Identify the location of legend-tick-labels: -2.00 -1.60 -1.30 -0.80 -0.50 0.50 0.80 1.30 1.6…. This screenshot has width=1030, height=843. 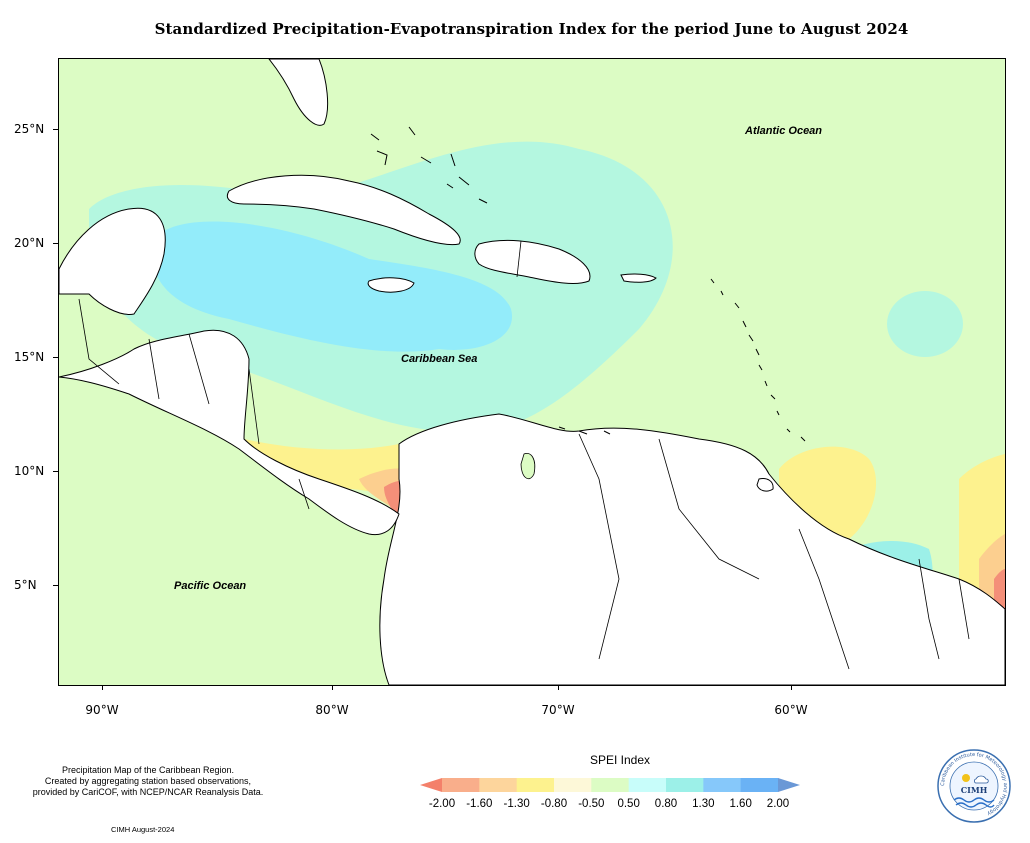
(610, 806).